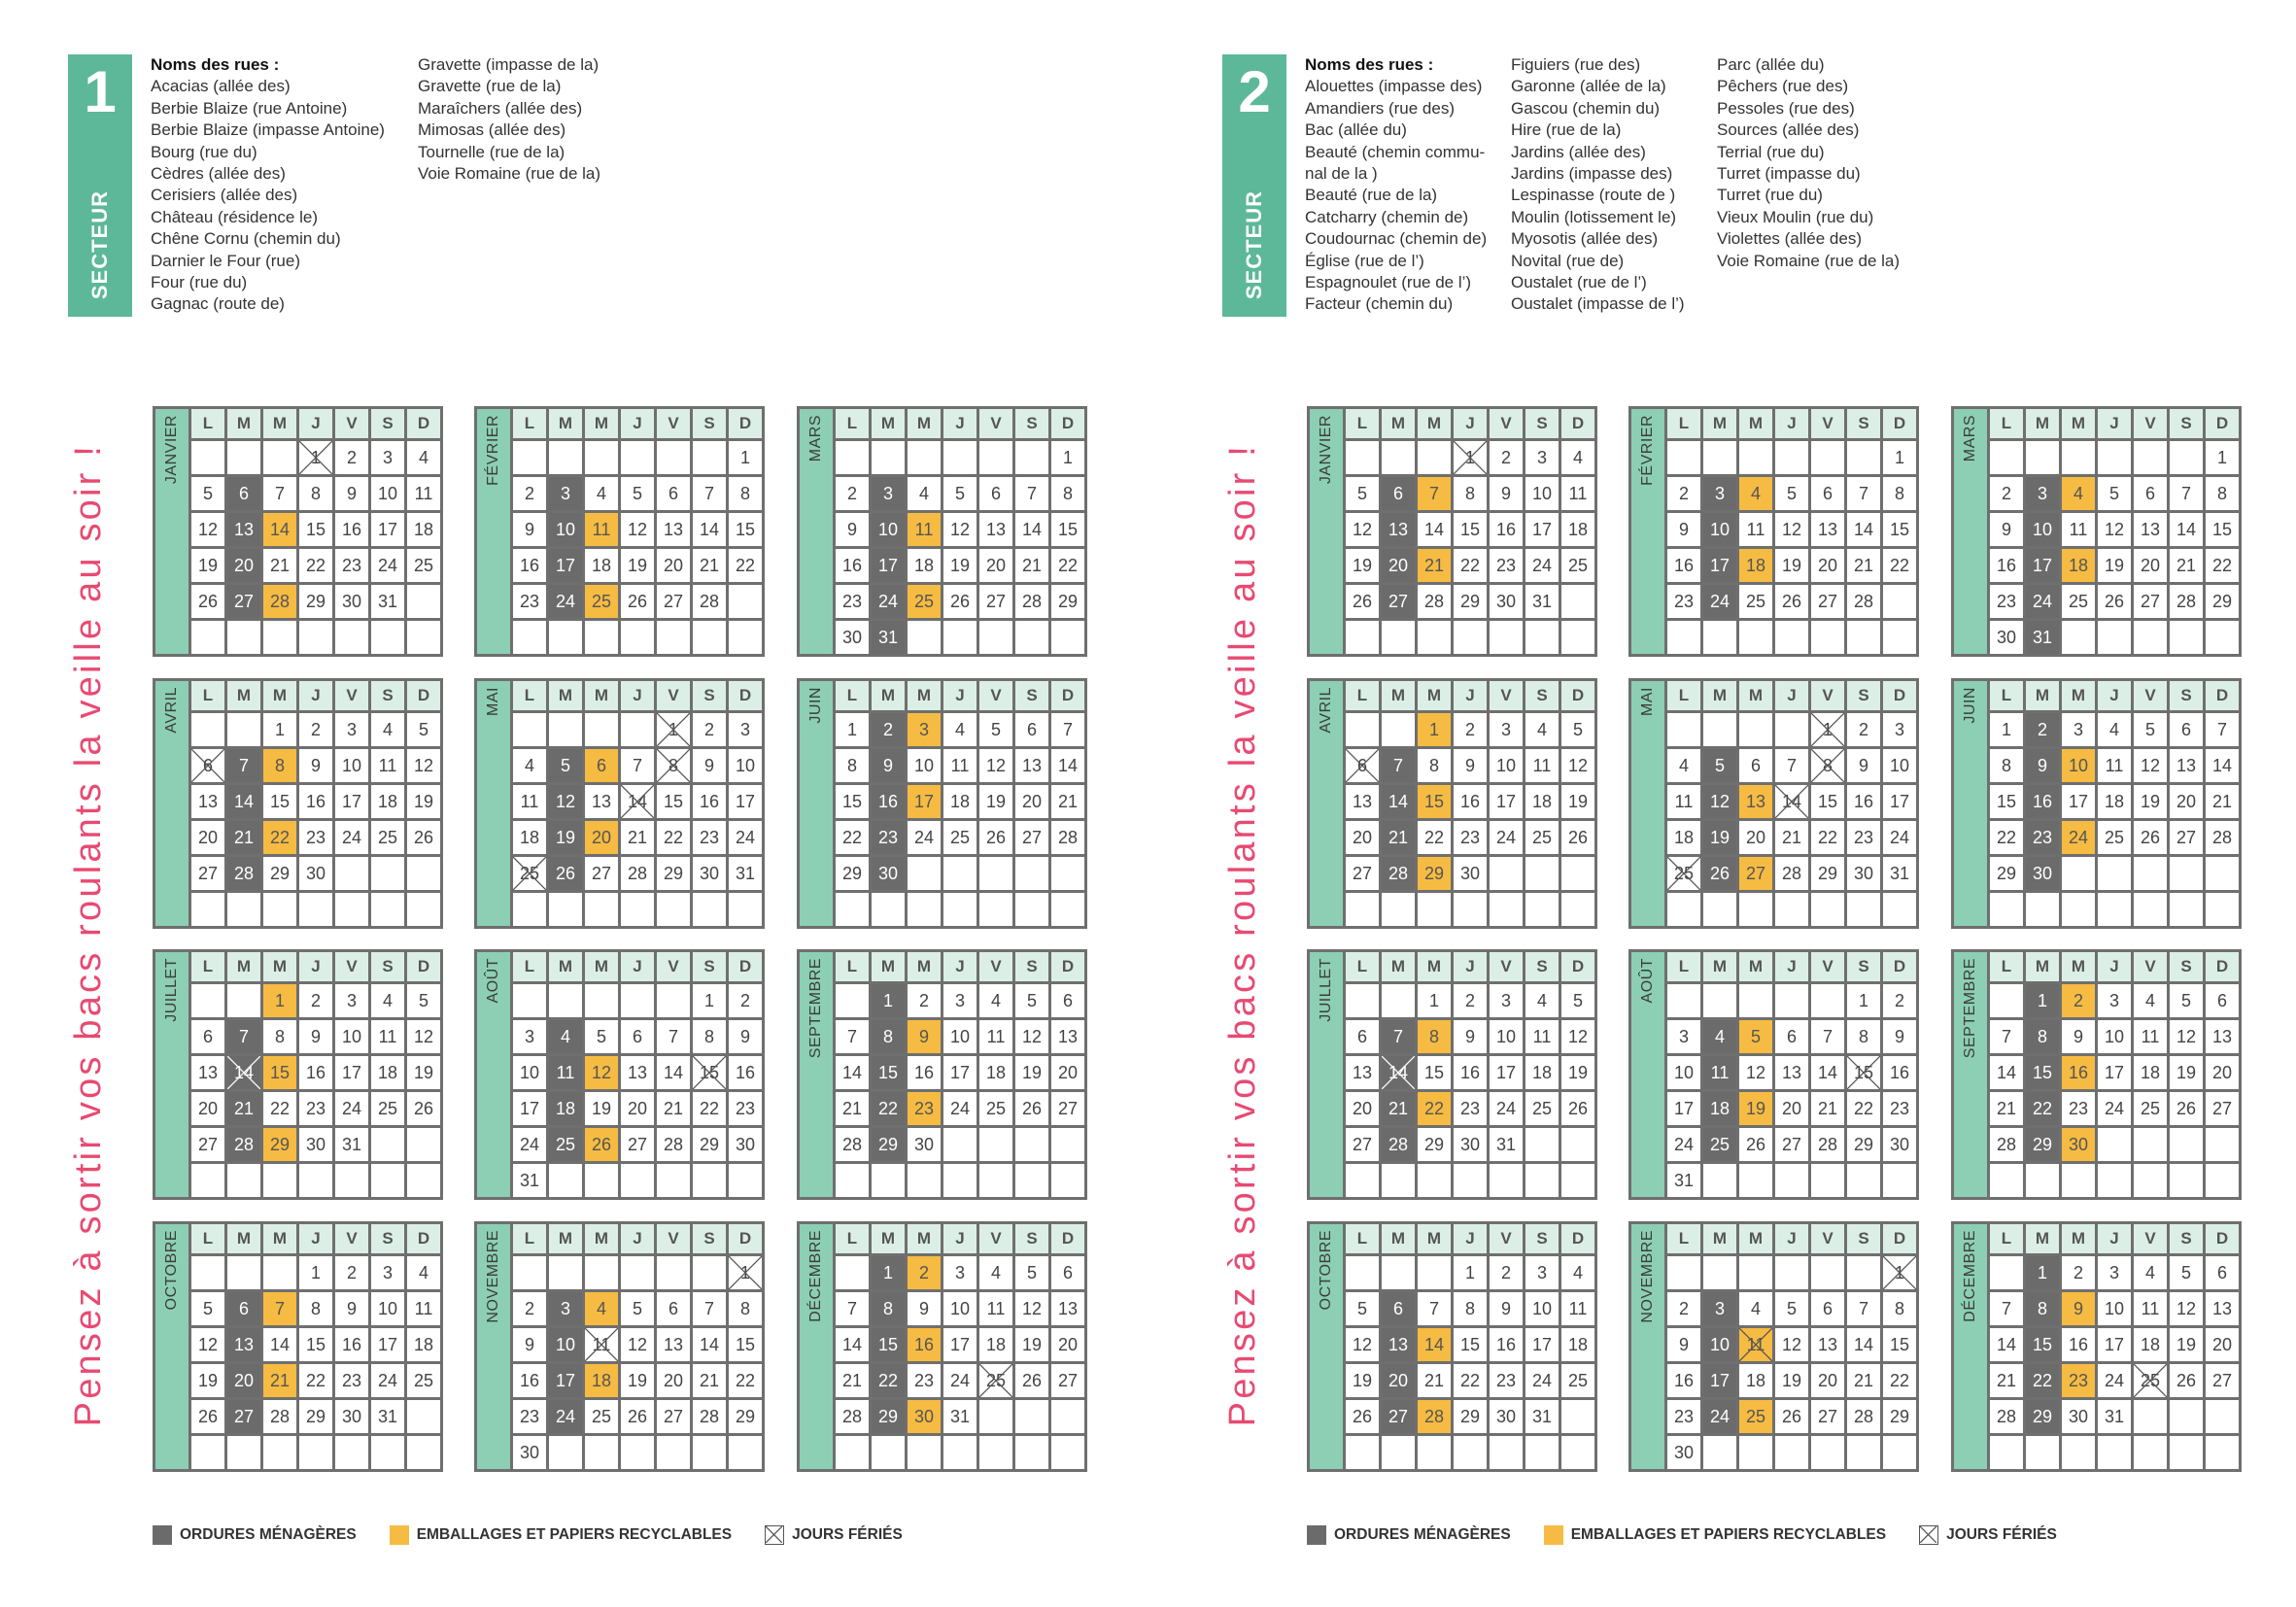  Describe the element at coordinates (1542, 601) in the screenshot. I see `day-cell: 31` at that location.